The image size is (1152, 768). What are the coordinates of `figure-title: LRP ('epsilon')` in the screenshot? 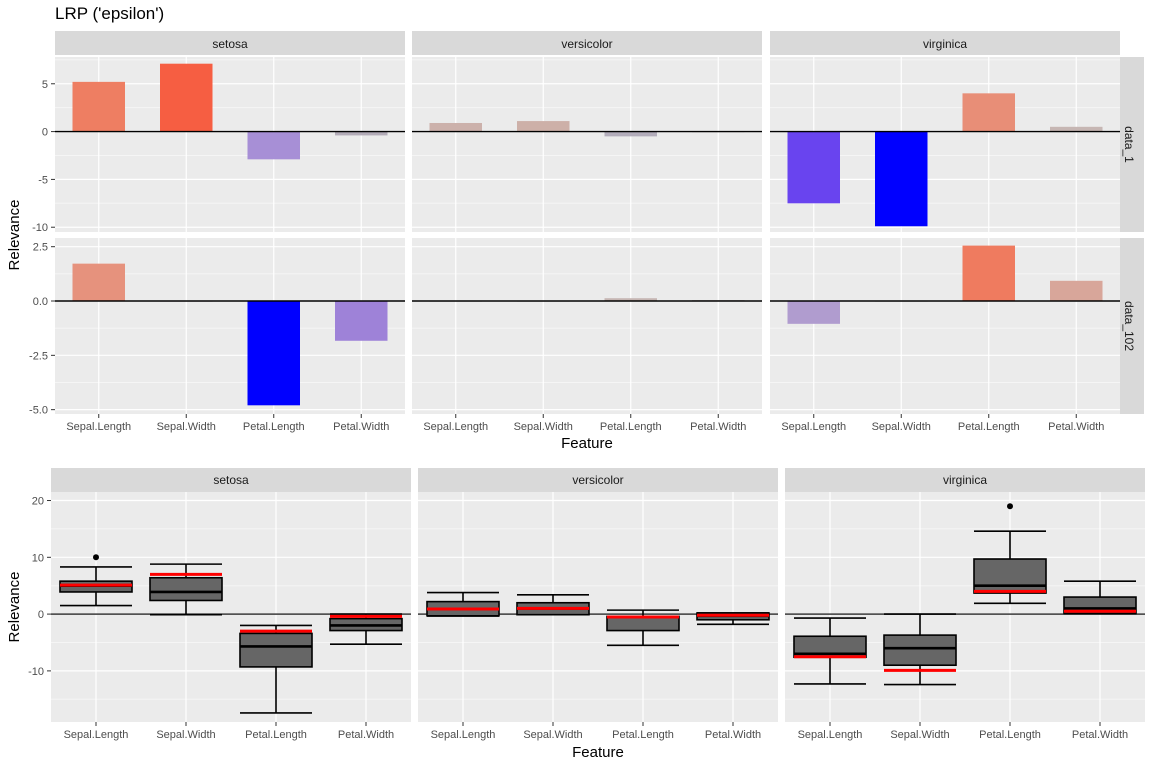 It's located at (109, 13).